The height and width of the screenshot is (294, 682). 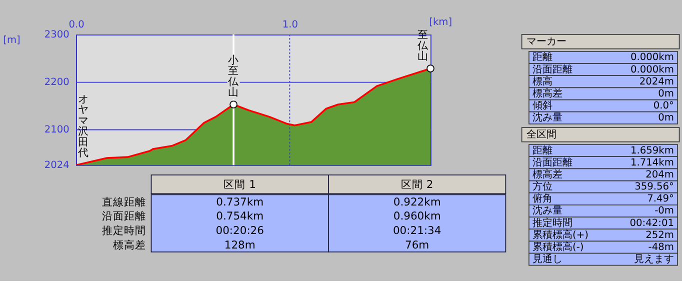 I want to click on category-label: 方位, so click(x=542, y=187).